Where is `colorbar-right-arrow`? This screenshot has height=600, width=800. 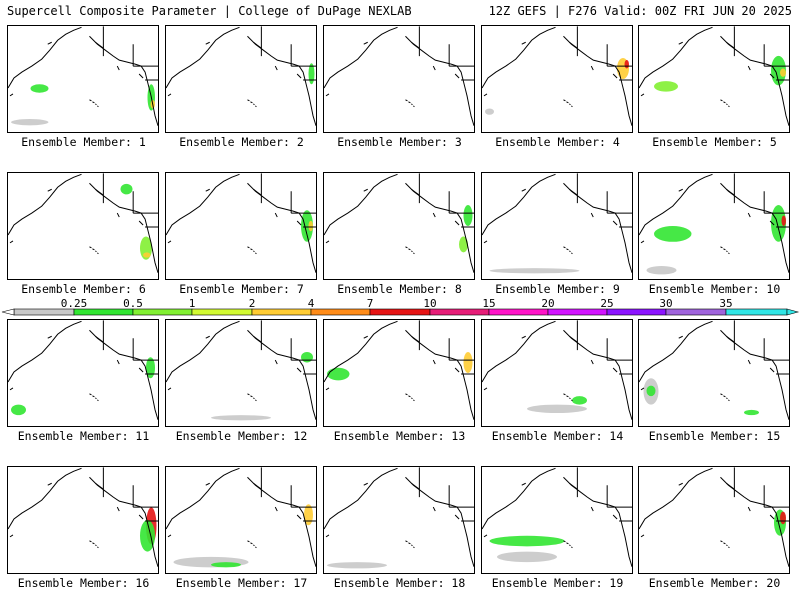
colorbar-right-arrow is located at coordinates (793, 312).